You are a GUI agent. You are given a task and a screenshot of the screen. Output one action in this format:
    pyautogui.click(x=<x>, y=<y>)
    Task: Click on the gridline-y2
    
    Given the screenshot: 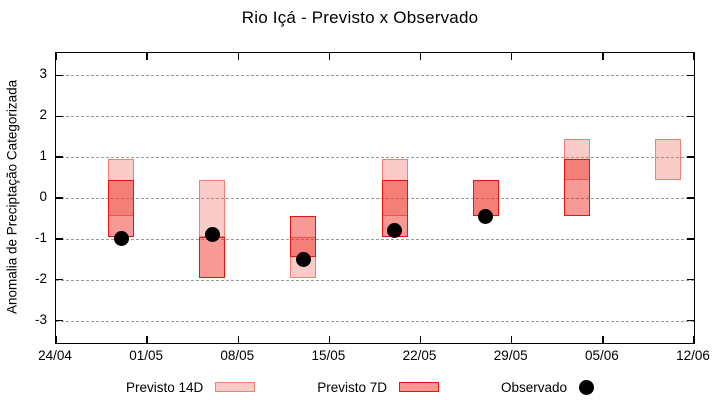 What is the action you would take?
    pyautogui.click(x=375, y=117)
    